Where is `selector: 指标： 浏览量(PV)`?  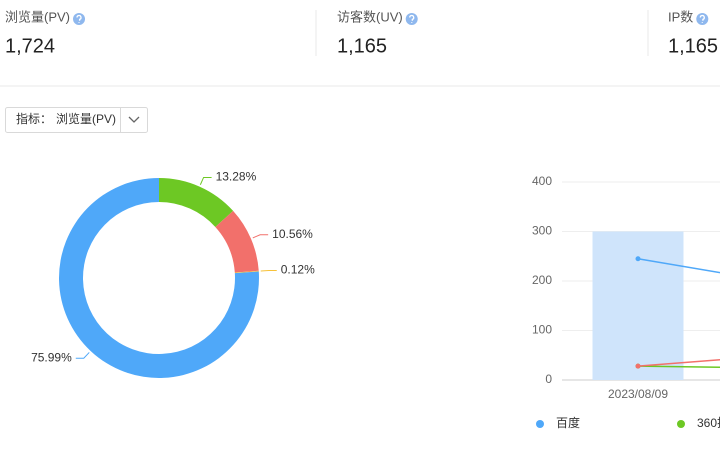
selector: 指标： 浏览量(PV) is located at coordinates (76, 120).